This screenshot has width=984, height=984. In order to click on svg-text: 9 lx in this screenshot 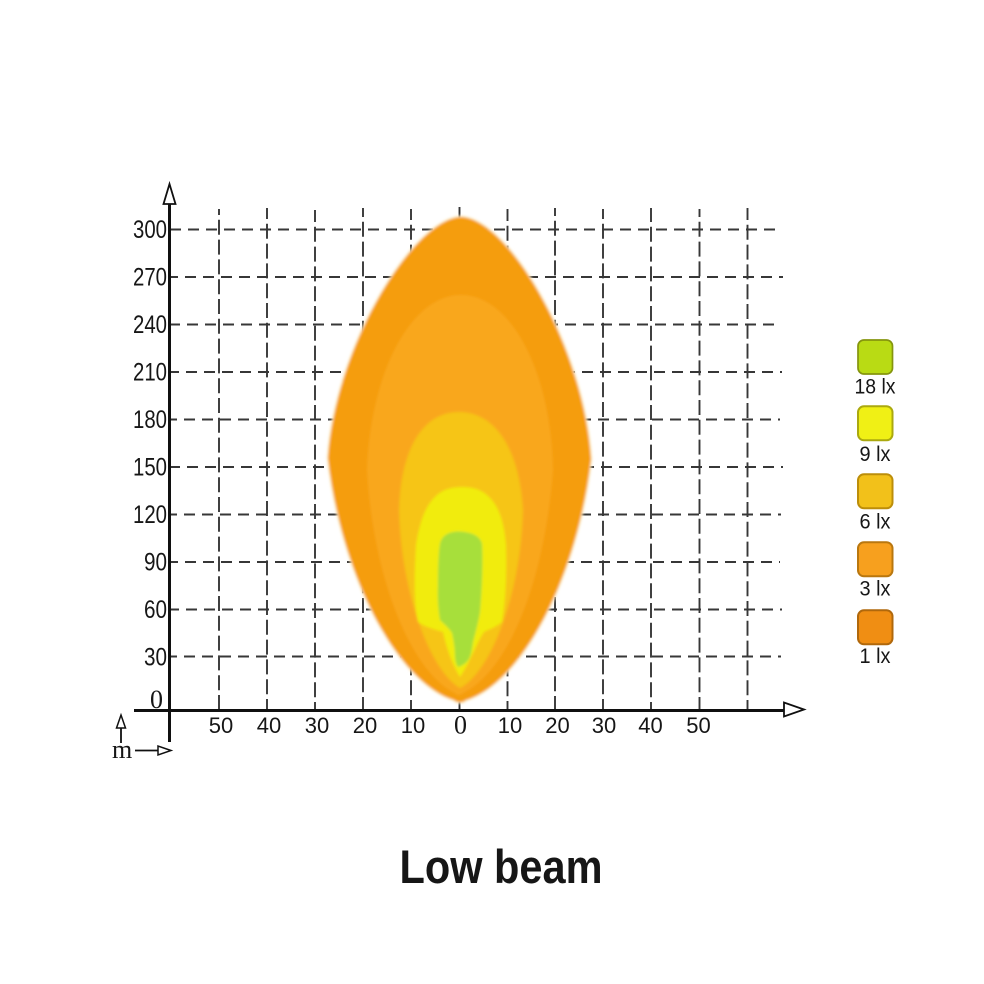, I will do `click(875, 454)`.